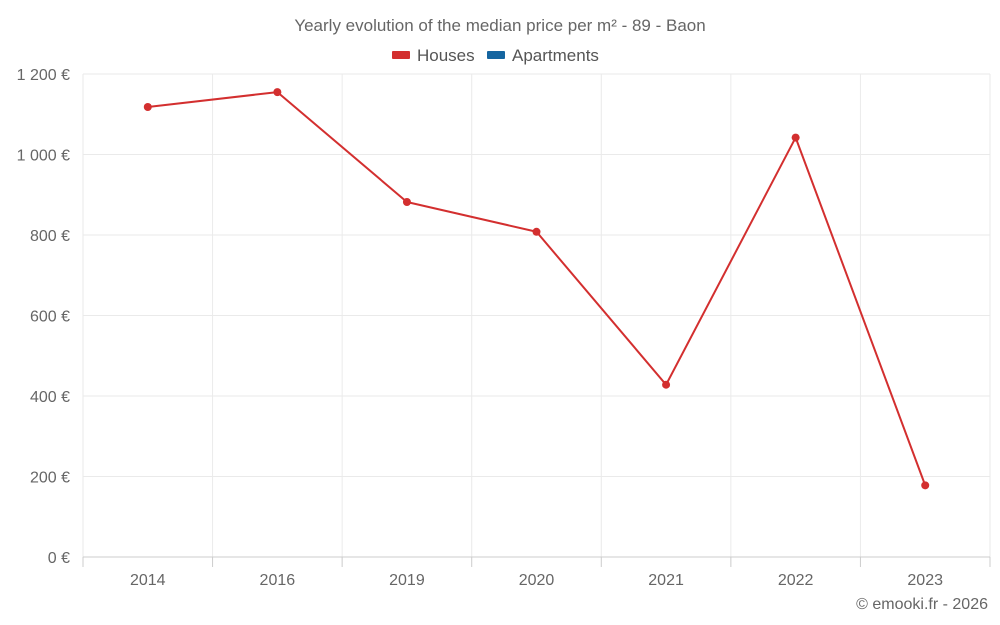 The height and width of the screenshot is (625, 1000). What do you see at coordinates (666, 580) in the screenshot?
I see `x-tick-label: 2021` at bounding box center [666, 580].